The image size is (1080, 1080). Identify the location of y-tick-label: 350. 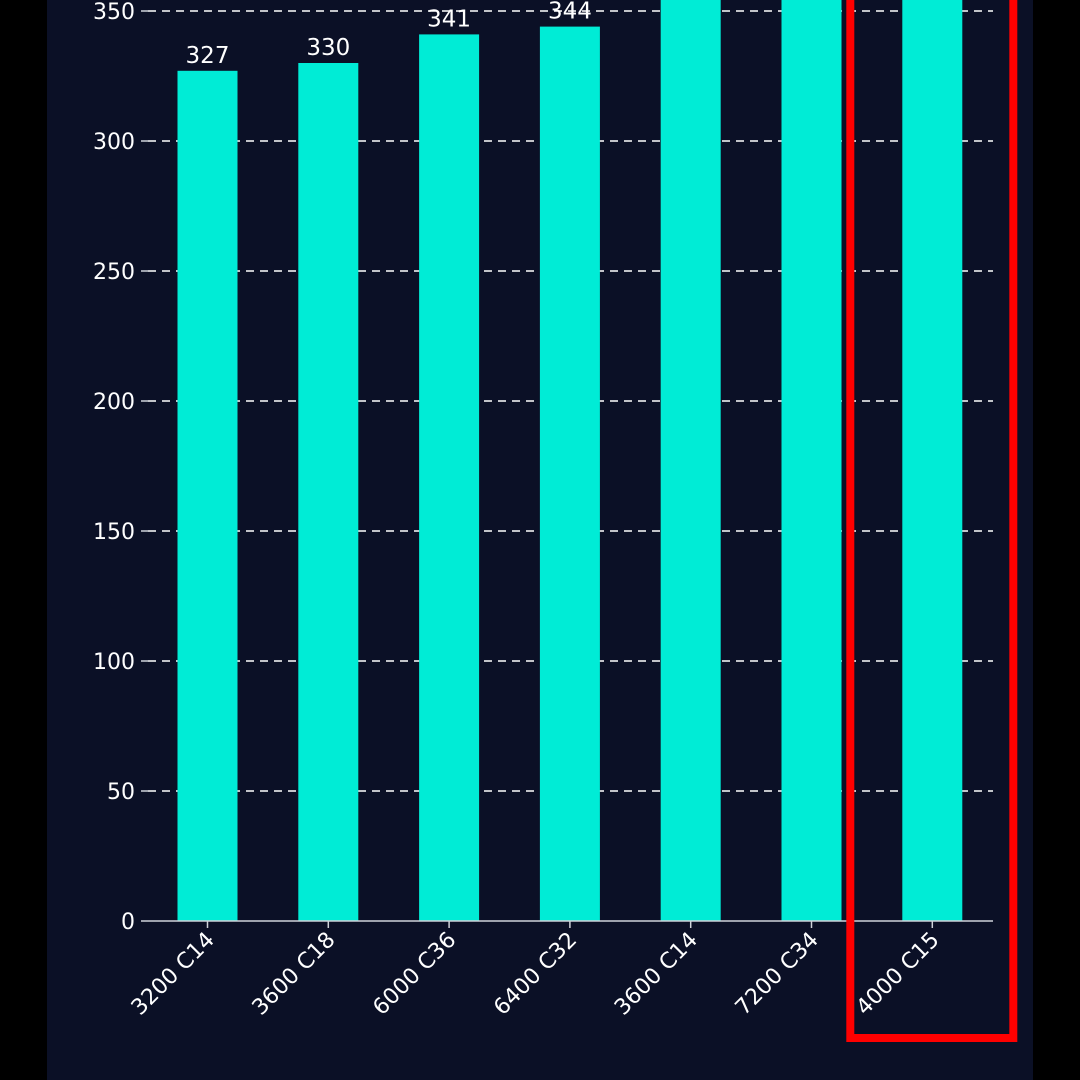
(114, 12).